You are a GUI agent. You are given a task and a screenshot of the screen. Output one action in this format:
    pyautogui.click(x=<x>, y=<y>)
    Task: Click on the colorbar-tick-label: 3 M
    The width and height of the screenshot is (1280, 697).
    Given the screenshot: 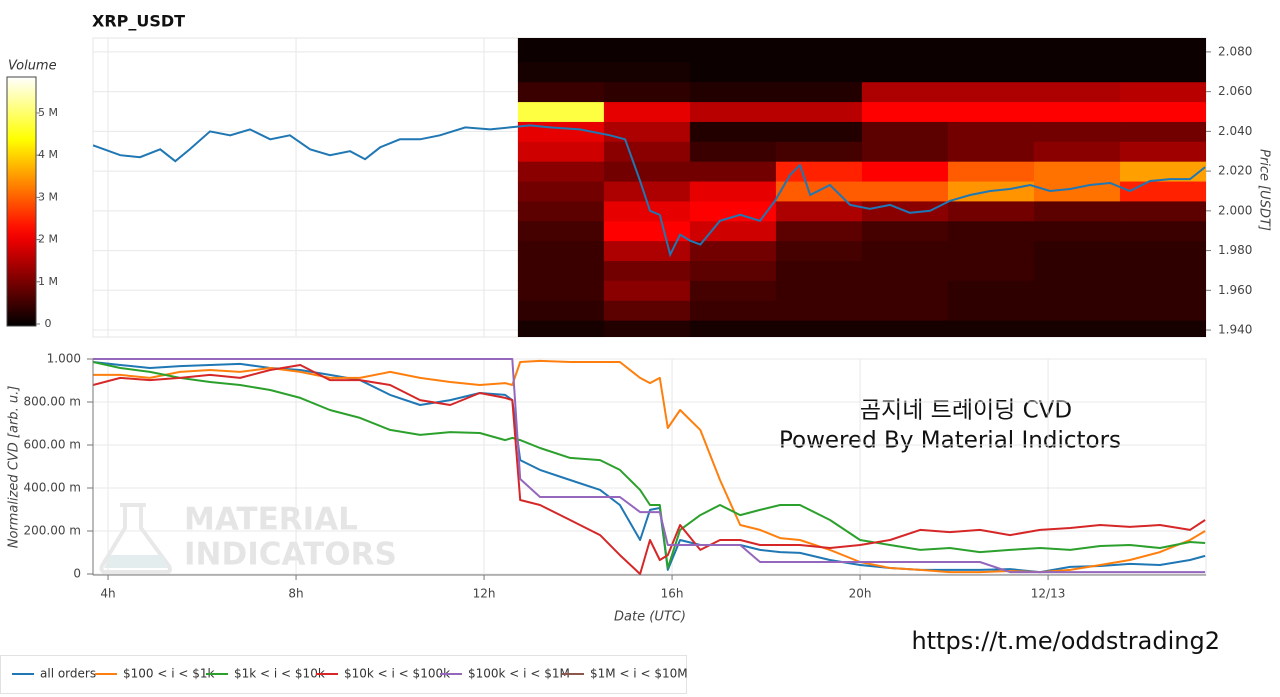 What is the action you would take?
    pyautogui.click(x=48, y=196)
    